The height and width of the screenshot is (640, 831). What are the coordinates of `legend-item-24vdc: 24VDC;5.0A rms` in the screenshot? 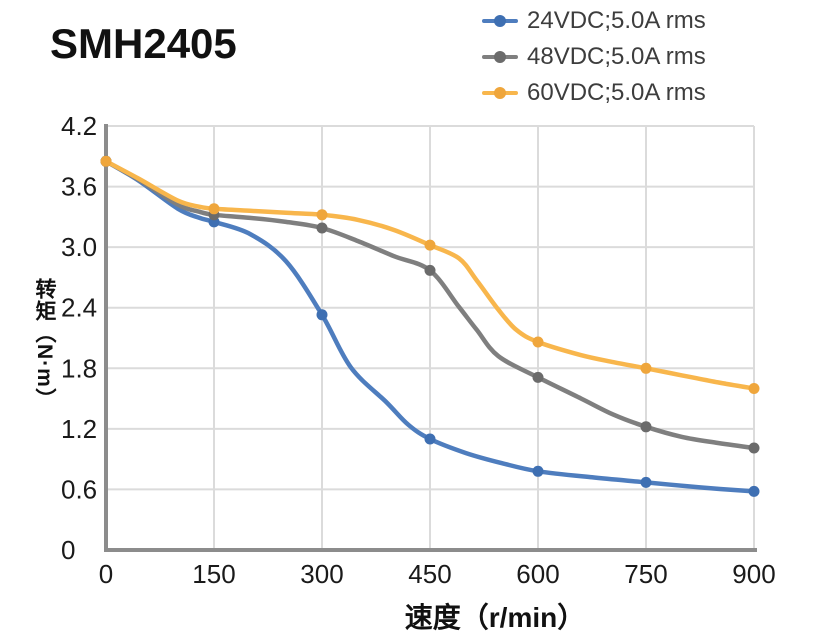 It's located at (594, 20).